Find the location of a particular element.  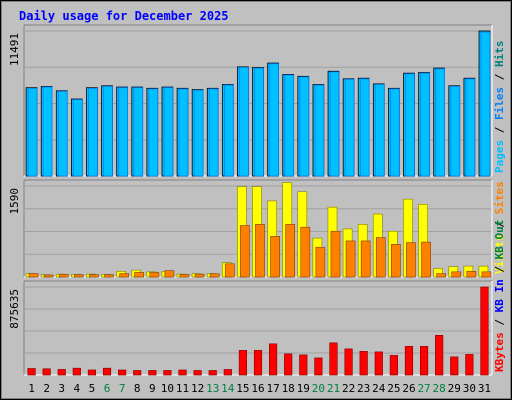

x-tick-label: 18 is located at coordinates (288, 388).